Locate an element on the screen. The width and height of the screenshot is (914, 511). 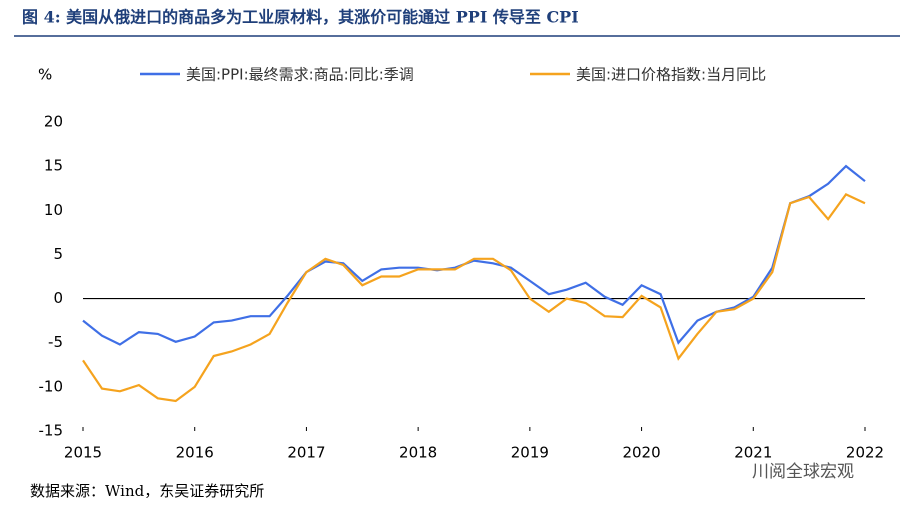
y-tick-label: 20 is located at coordinates (53, 122).